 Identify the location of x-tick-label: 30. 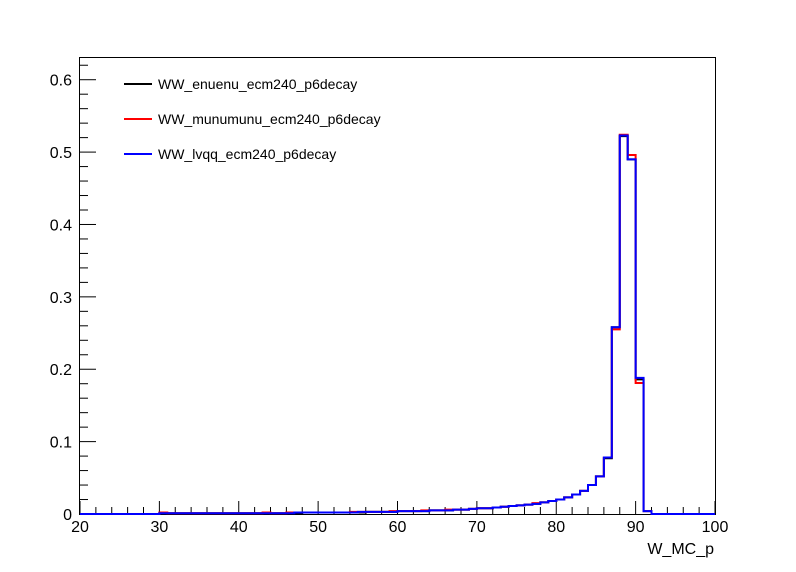
(159, 527).